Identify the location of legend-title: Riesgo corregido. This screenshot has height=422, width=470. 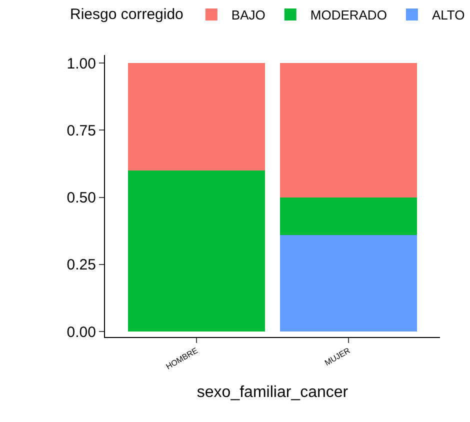
(127, 15).